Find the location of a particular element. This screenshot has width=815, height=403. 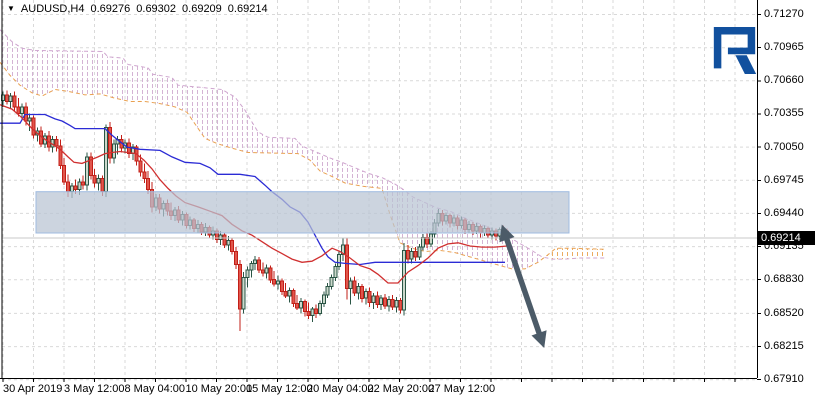

price-tick-label: 0.69745 is located at coordinates (784, 179).